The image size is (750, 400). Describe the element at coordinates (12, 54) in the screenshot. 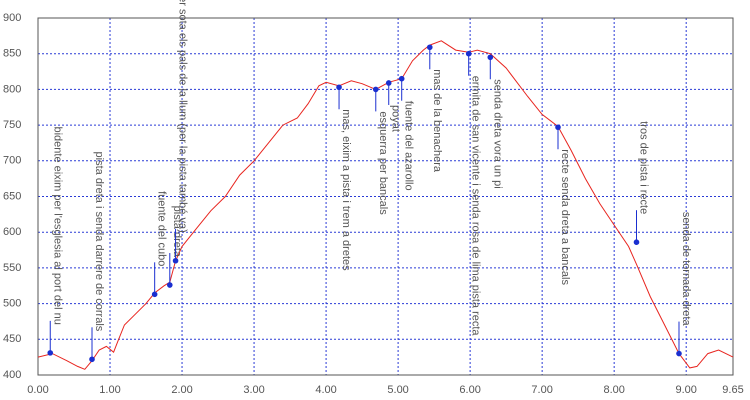

I see `y-tick-label: 850` at that location.